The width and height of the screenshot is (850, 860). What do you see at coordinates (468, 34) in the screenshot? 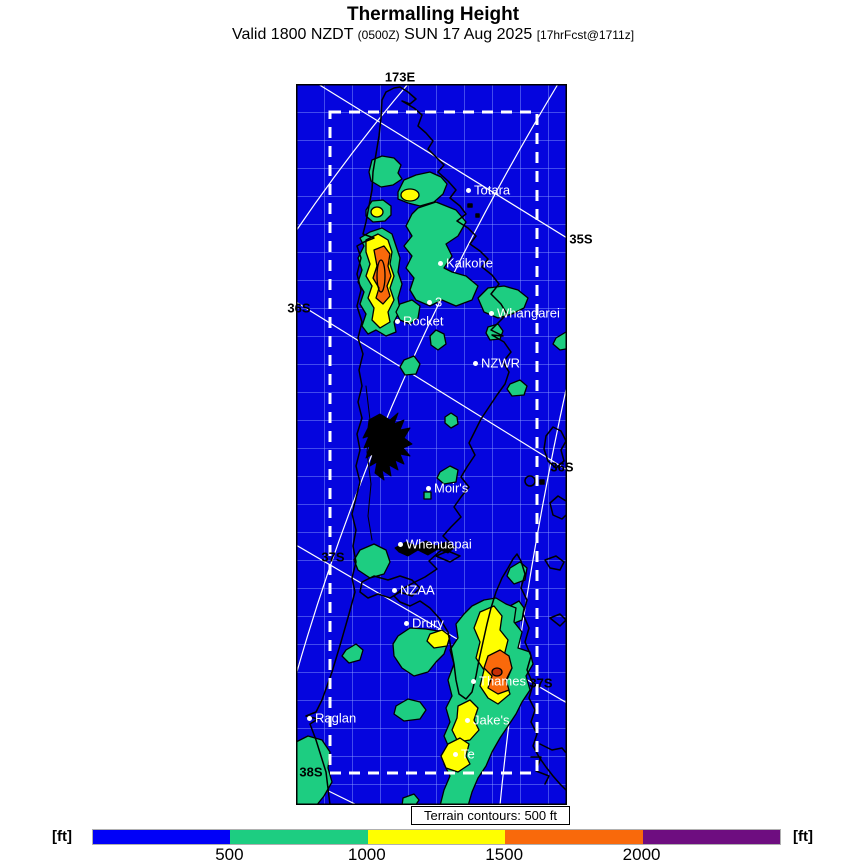
I see `valid-date: SUN 17 Aug 2025` at bounding box center [468, 34].